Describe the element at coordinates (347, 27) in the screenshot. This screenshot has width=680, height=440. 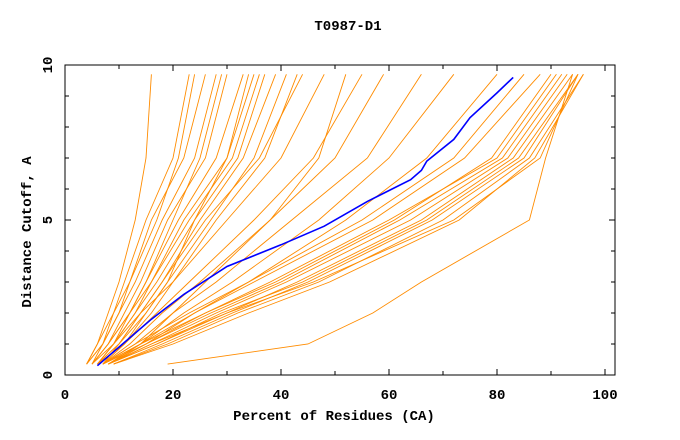
I see `chart-title: T0987-D1` at that location.